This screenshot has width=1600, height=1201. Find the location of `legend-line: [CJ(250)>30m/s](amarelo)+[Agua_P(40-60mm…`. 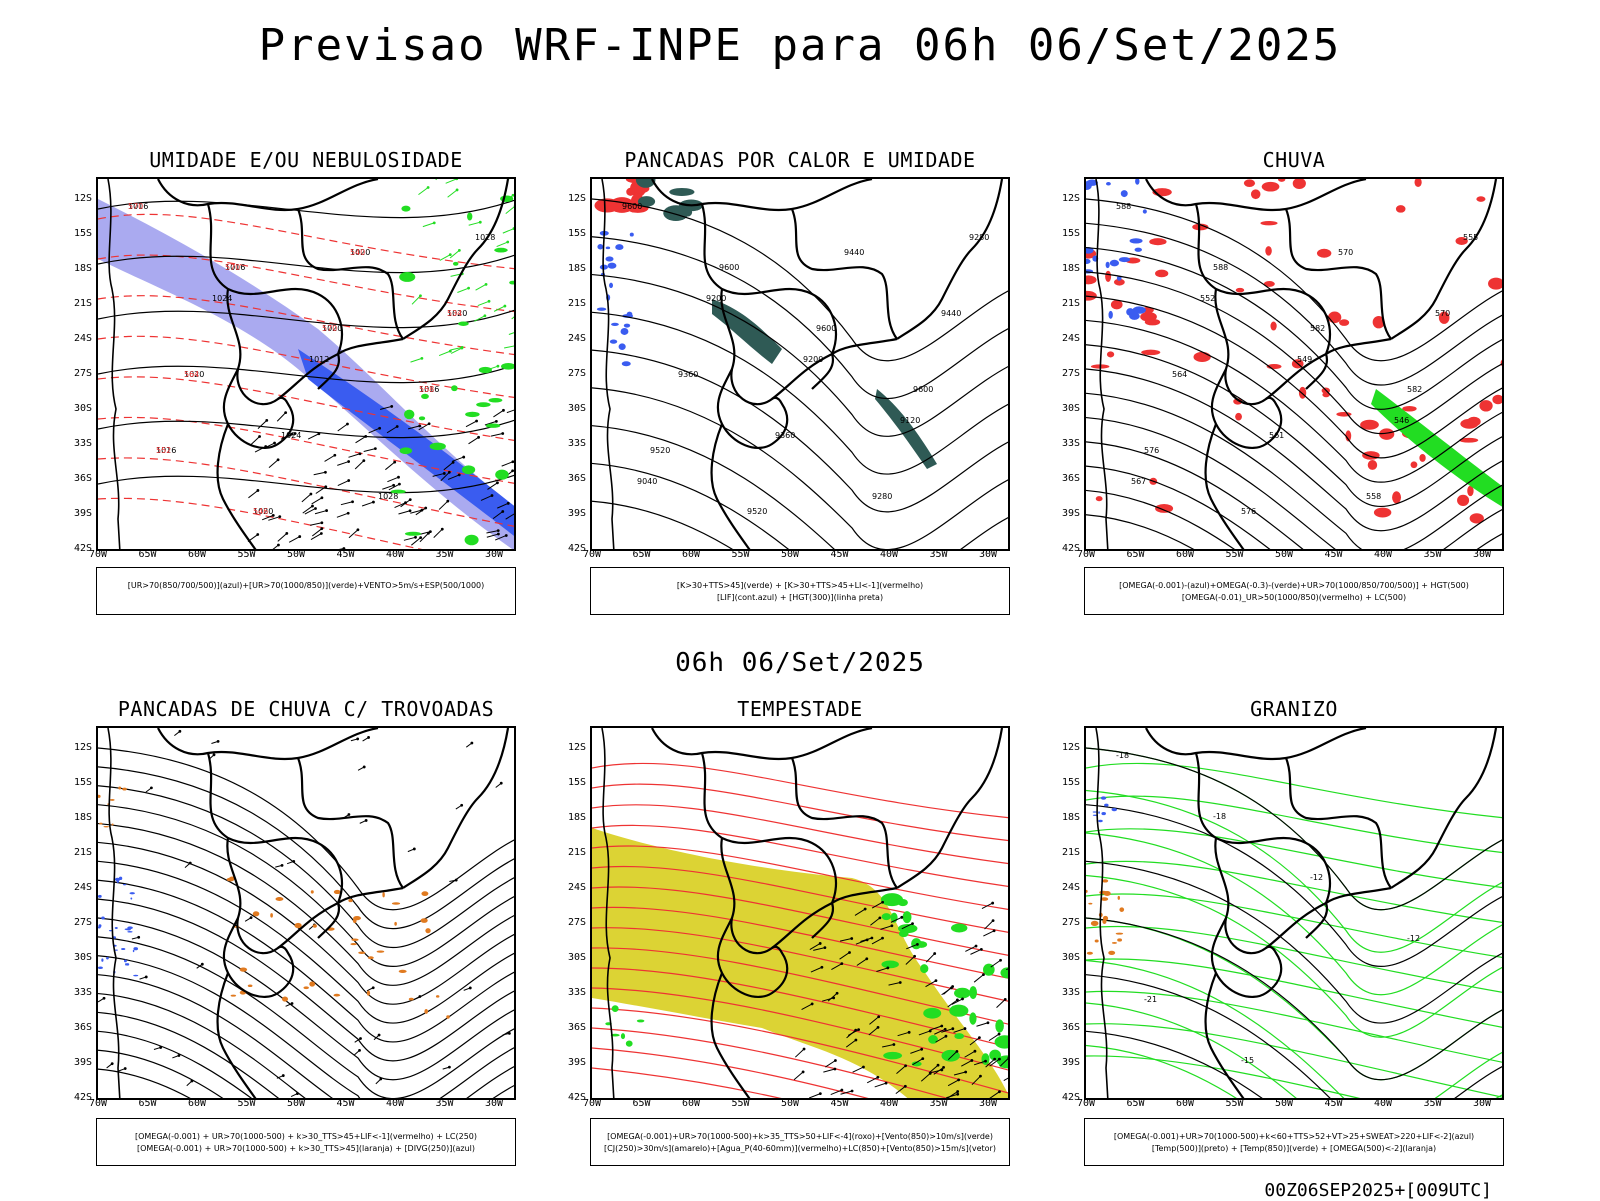

legend-line: [CJ(250)>30m/s](amarelo)+[Agua_P(40-60mm… is located at coordinates (800, 1149).